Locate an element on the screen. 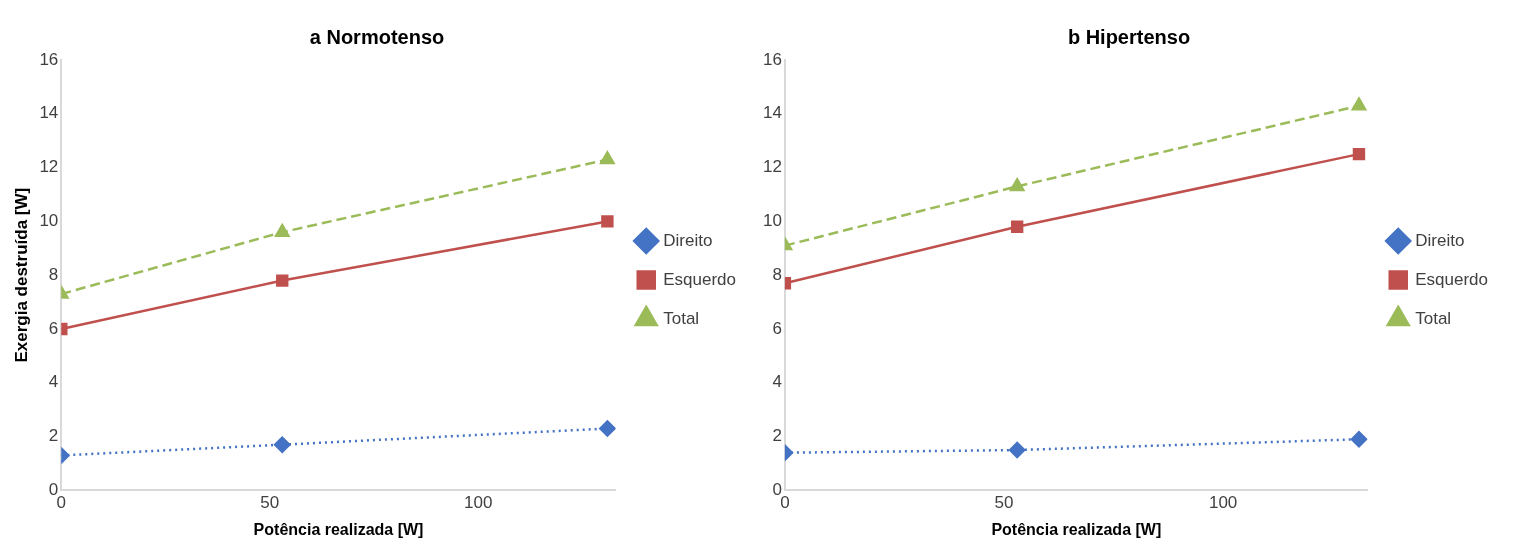 Image resolution: width=1517 pixels, height=554 pixels. chart-title: a Normotenso is located at coordinates (377, 36).